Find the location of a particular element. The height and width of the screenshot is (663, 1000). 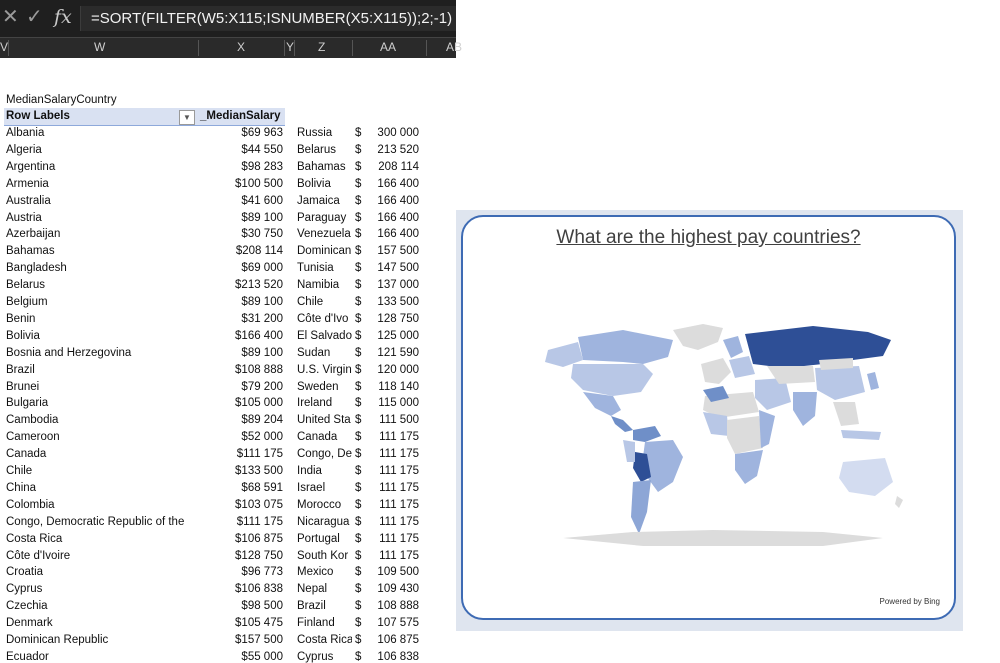

pivot-row-country: Bulgaria is located at coordinates (27, 403).